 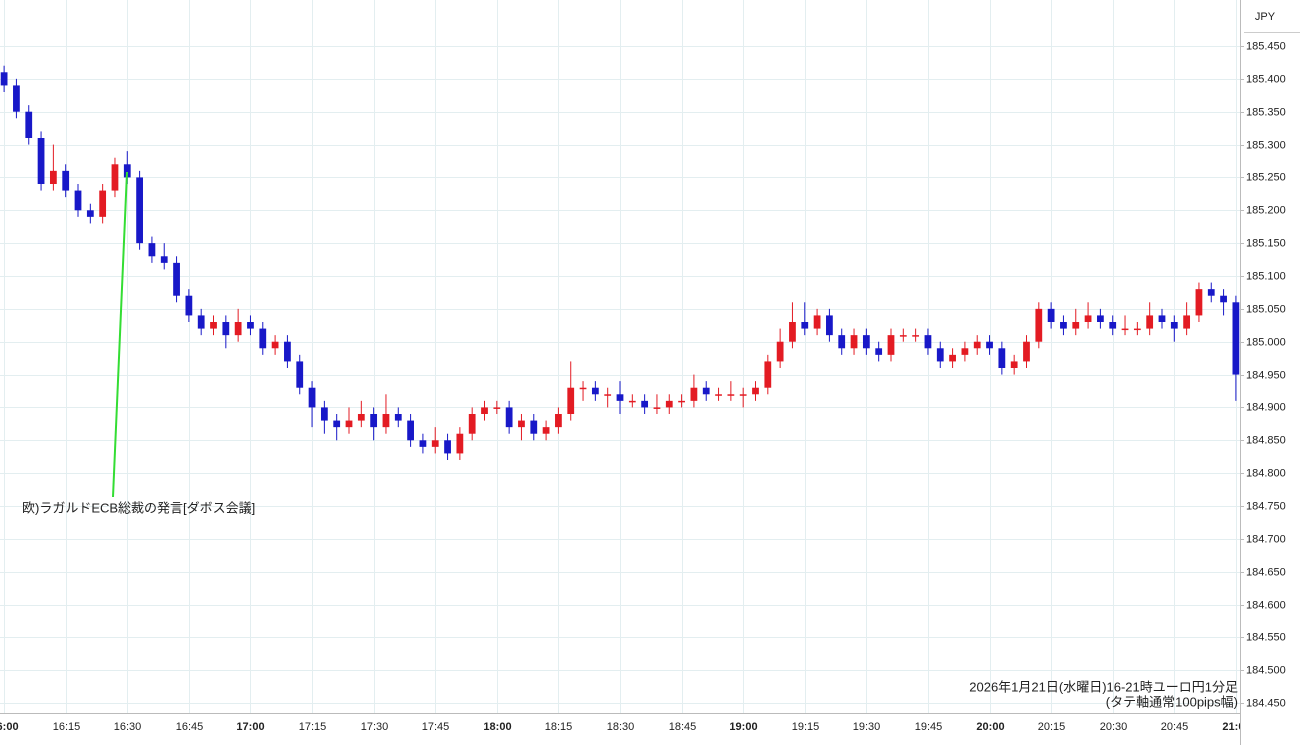 I want to click on y-tick-label: 185.000, so click(x=1266, y=342).